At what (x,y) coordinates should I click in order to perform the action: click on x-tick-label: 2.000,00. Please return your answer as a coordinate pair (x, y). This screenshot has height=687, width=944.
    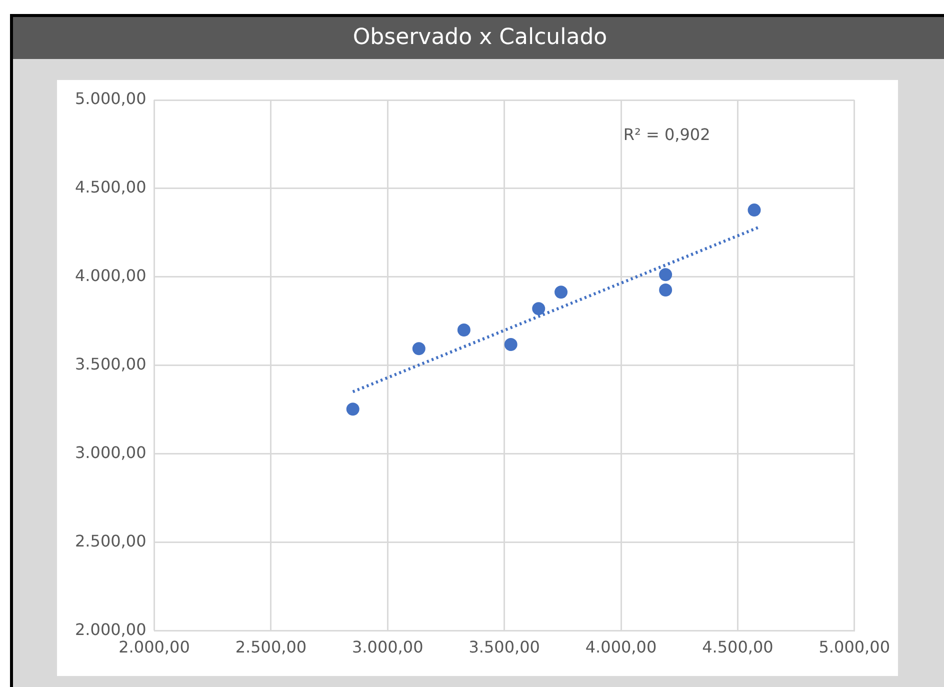
    Looking at the image, I should click on (154, 647).